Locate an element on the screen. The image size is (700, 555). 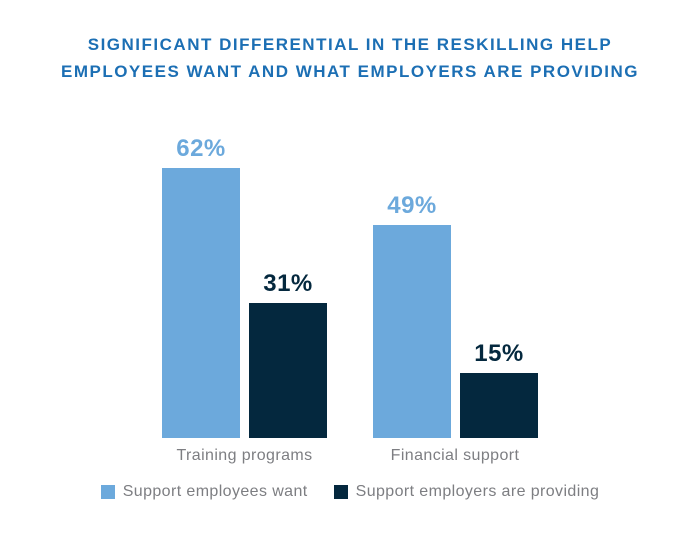
category-label-training-programs: Training programs is located at coordinates (244, 455).